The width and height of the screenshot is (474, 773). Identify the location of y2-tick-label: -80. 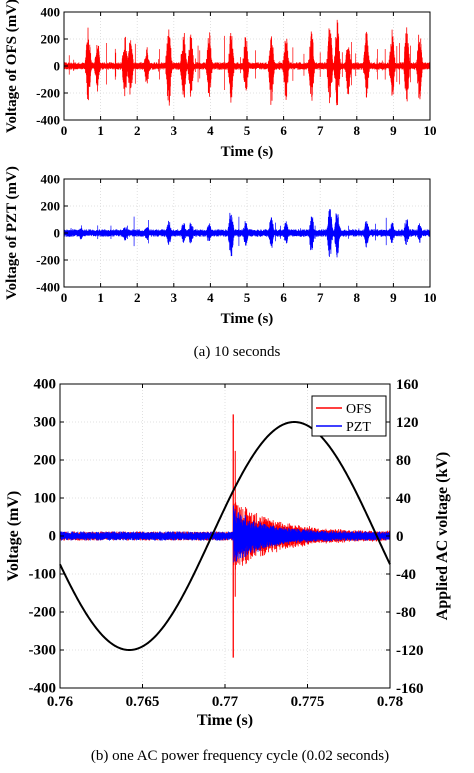
(406, 613).